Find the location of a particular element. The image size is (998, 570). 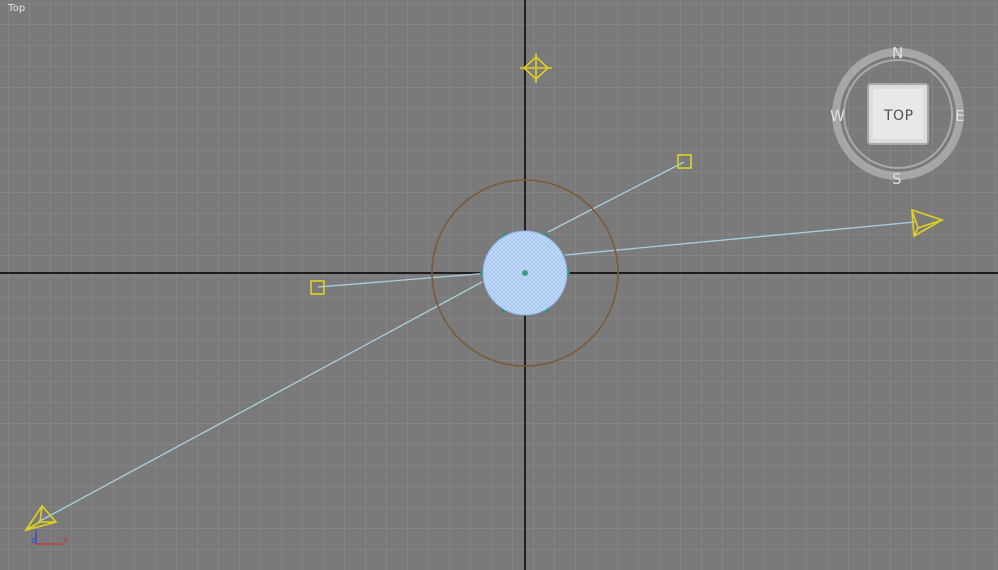

view-cube-face-label: TOP is located at coordinates (898, 116).